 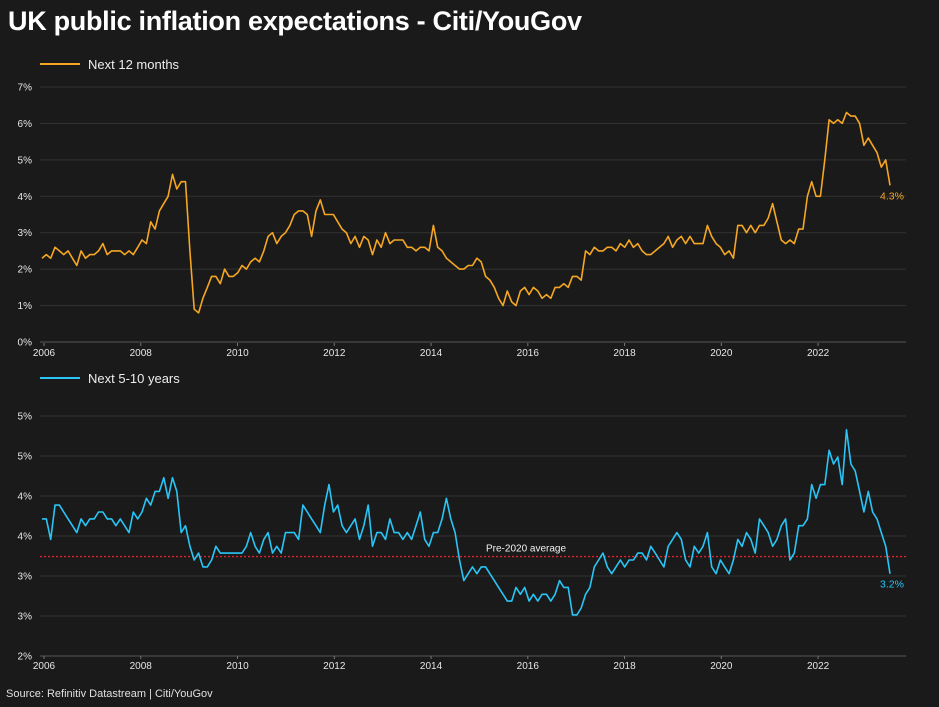 I want to click on y-tick-label: 0%, so click(x=25, y=343).